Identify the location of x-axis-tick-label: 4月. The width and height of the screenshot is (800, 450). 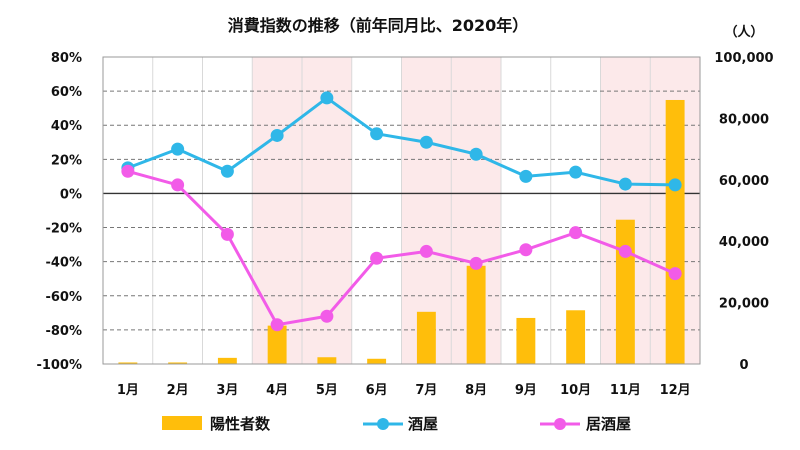
(277, 390).